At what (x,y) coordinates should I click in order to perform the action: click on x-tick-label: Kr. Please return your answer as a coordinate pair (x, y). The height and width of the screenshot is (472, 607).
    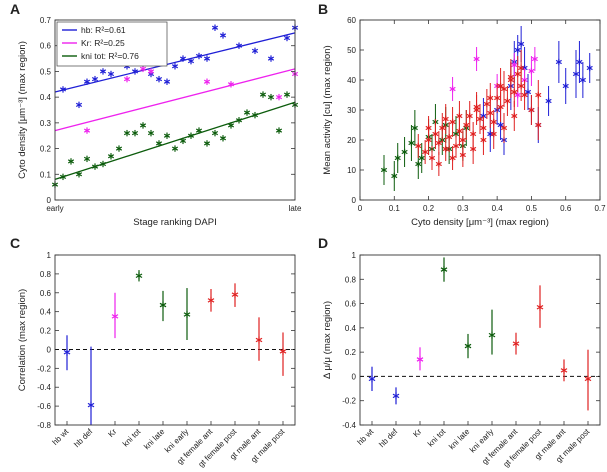
    Looking at the image, I should click on (417, 433).